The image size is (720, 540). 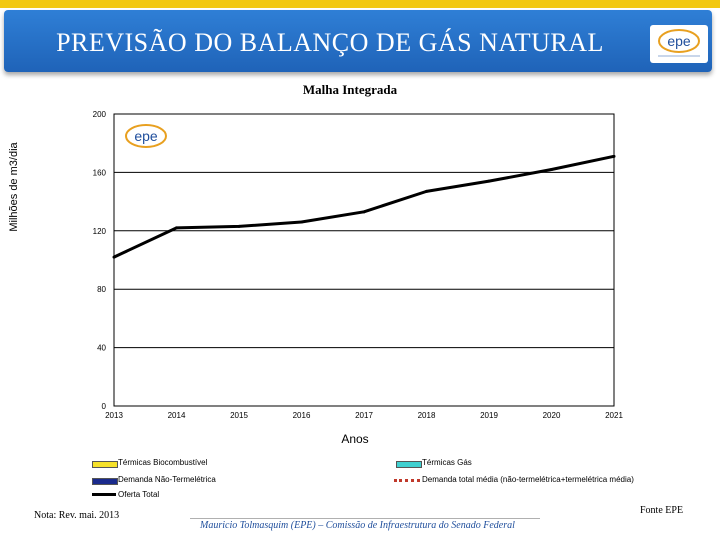 What do you see at coordinates (239, 415) in the screenshot?
I see `x-tick-label: 2015` at bounding box center [239, 415].